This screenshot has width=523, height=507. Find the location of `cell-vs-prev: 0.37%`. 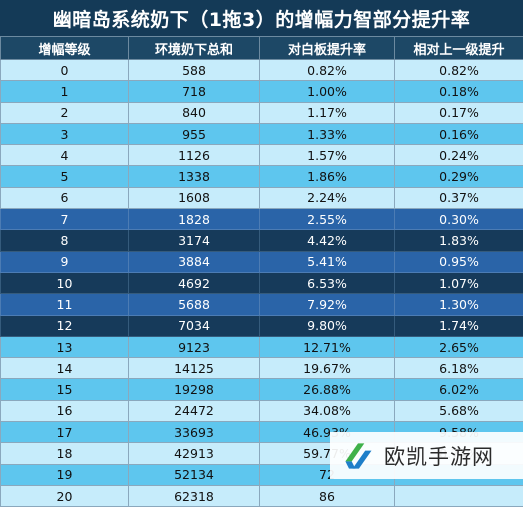

cell-vs-prev: 0.37% is located at coordinates (459, 197).